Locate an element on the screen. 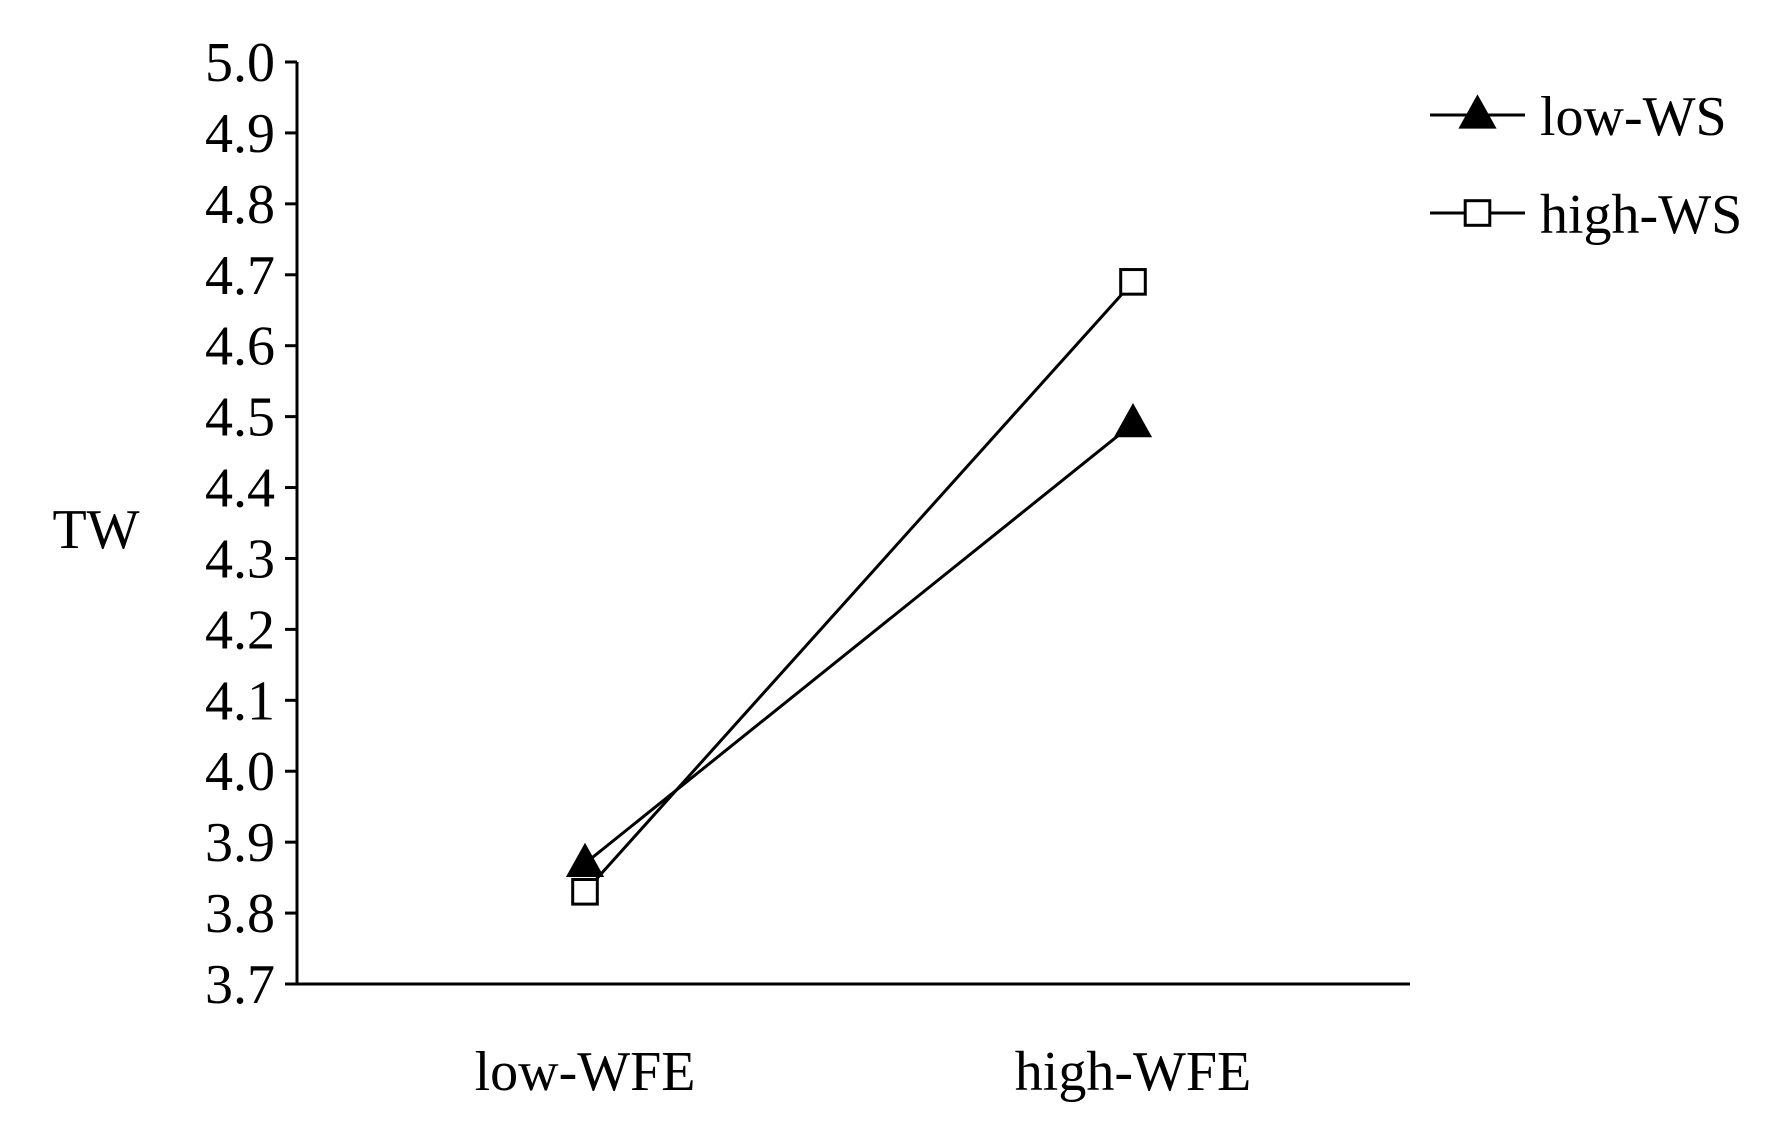 The width and height of the screenshot is (1785, 1135). y-tick-label: 4.6 is located at coordinates (240, 347).